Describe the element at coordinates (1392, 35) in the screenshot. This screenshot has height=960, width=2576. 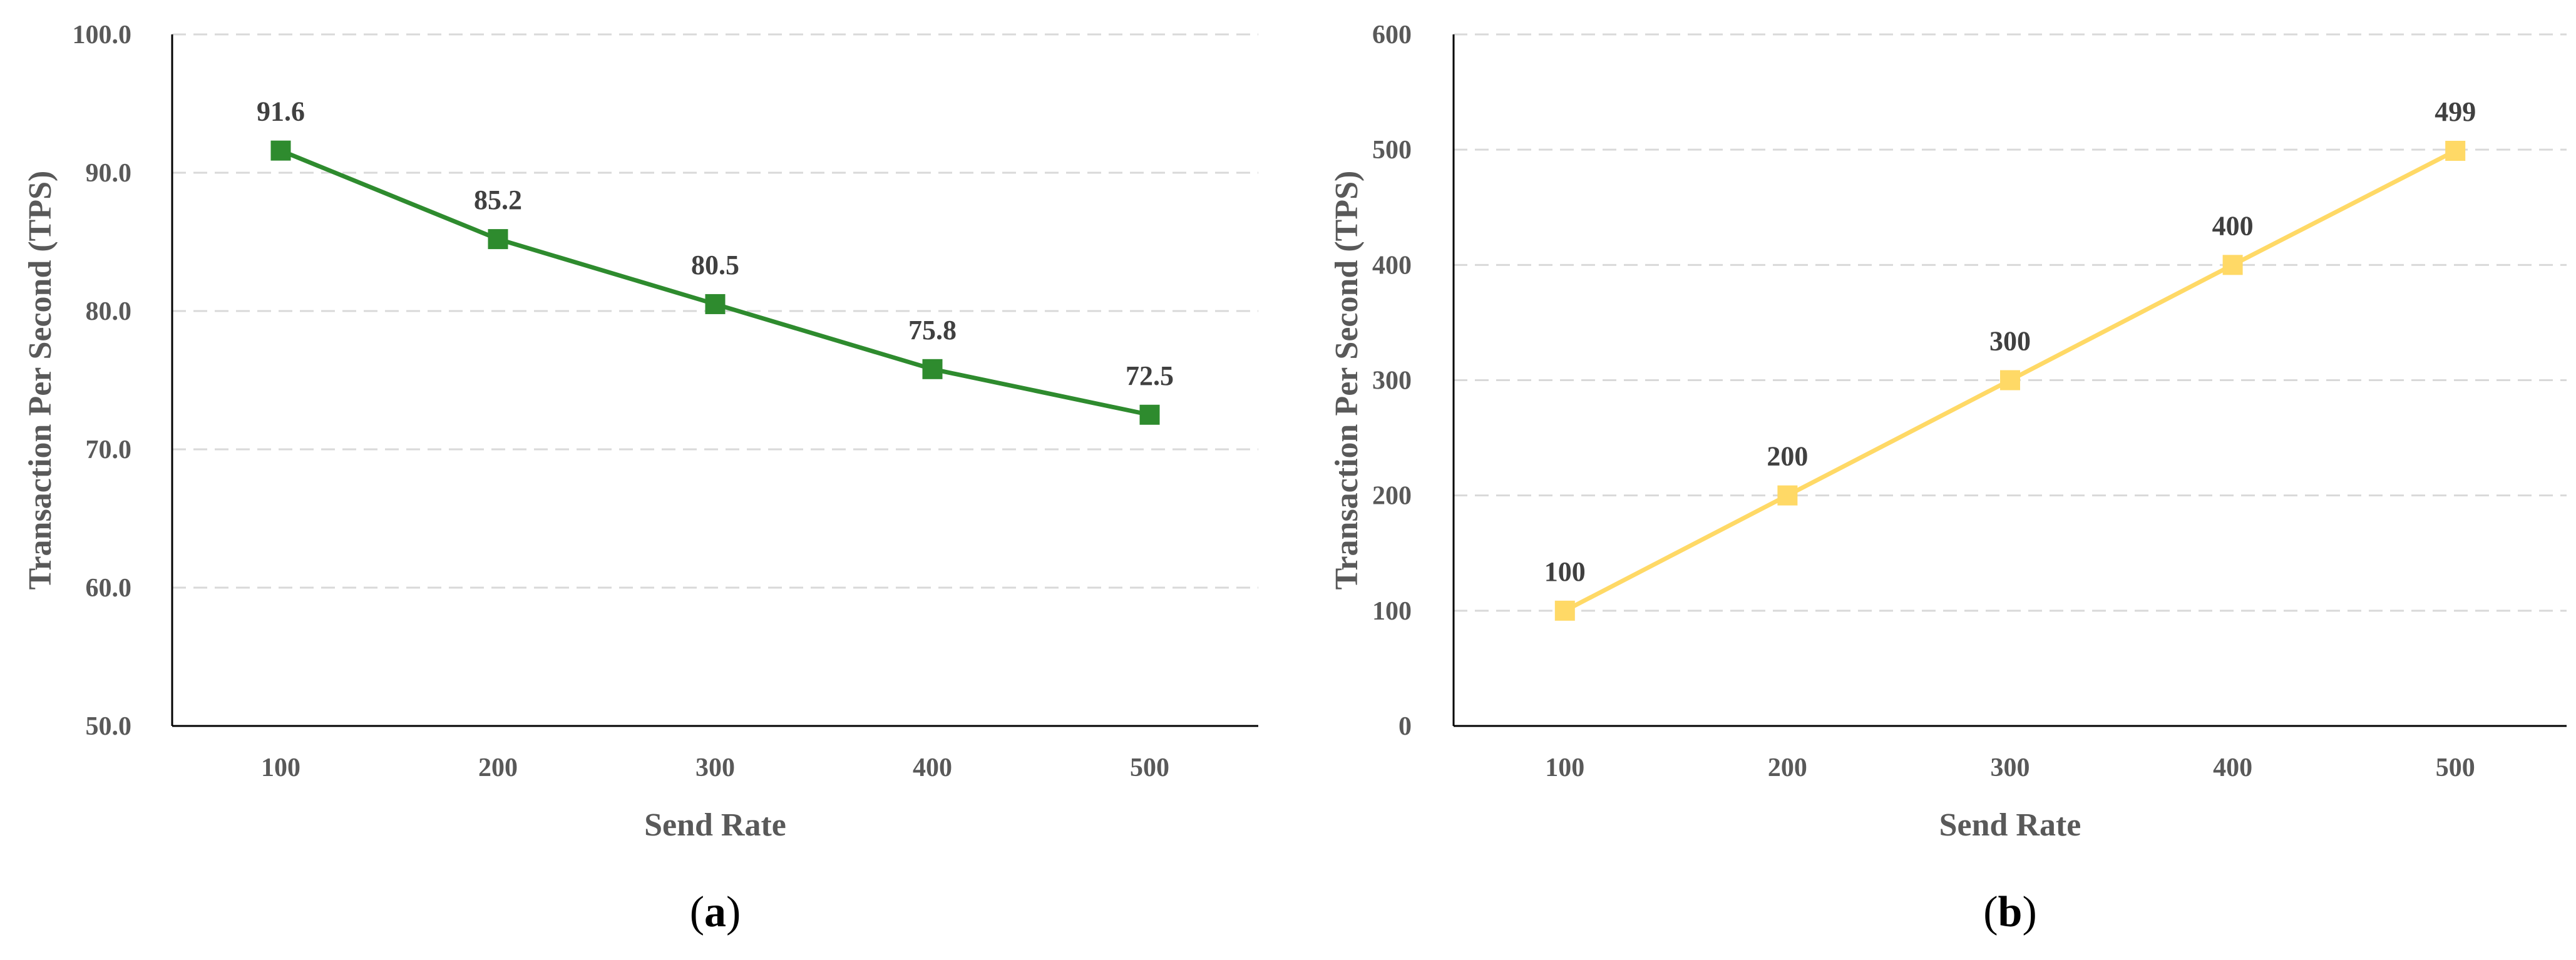
I see `y-tick-label: 600` at that location.